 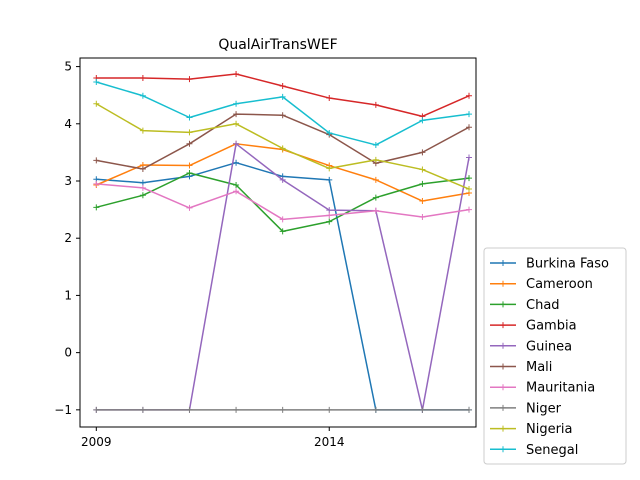 I want to click on chart-title: QualAirTransWEF, so click(x=277, y=45).